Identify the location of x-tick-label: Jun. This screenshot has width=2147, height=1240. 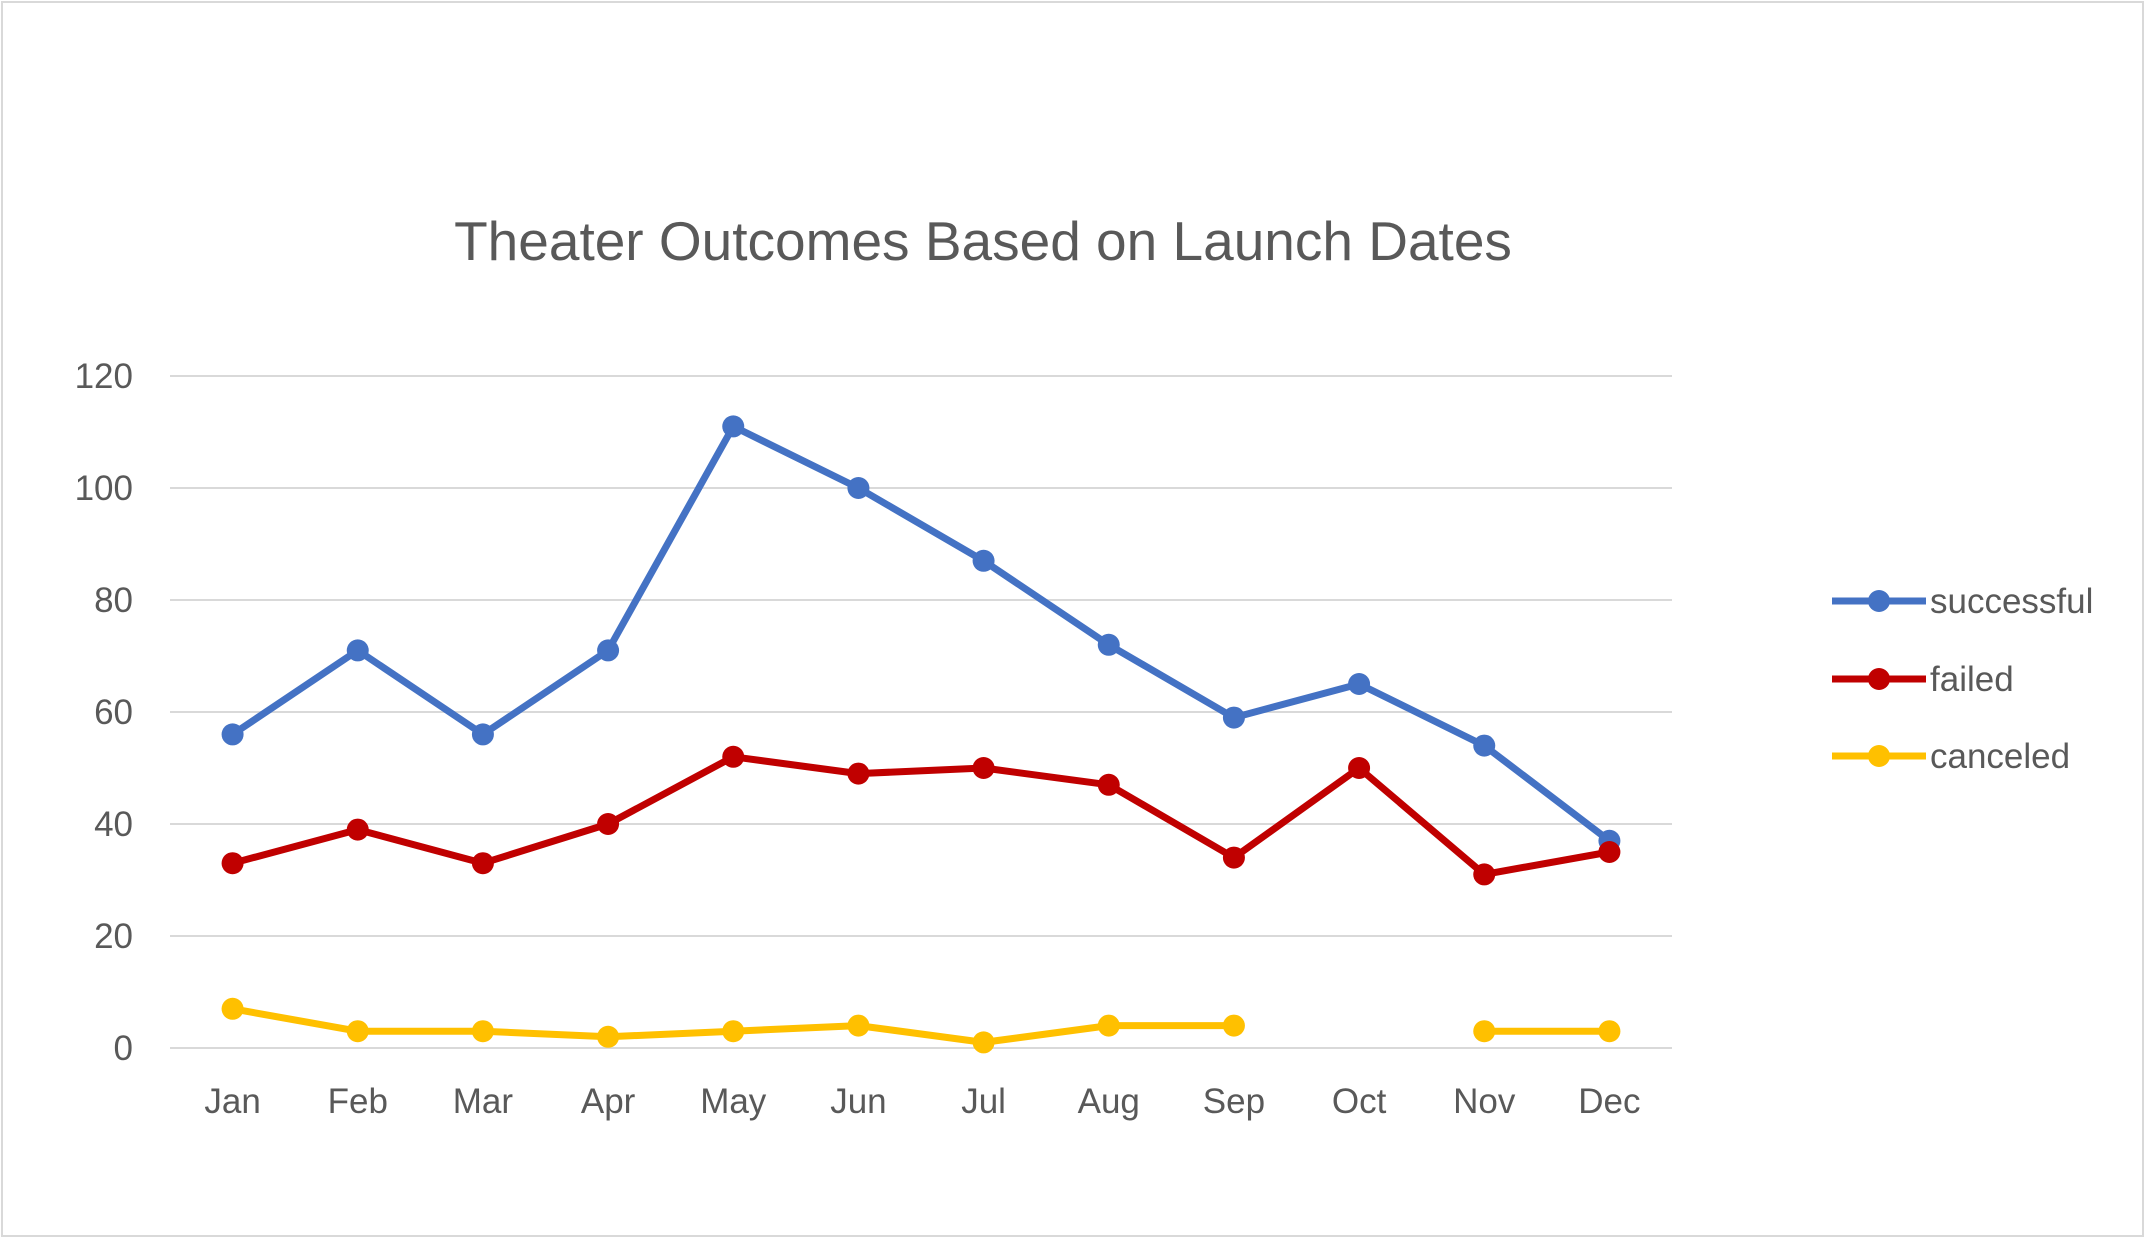
(858, 1101).